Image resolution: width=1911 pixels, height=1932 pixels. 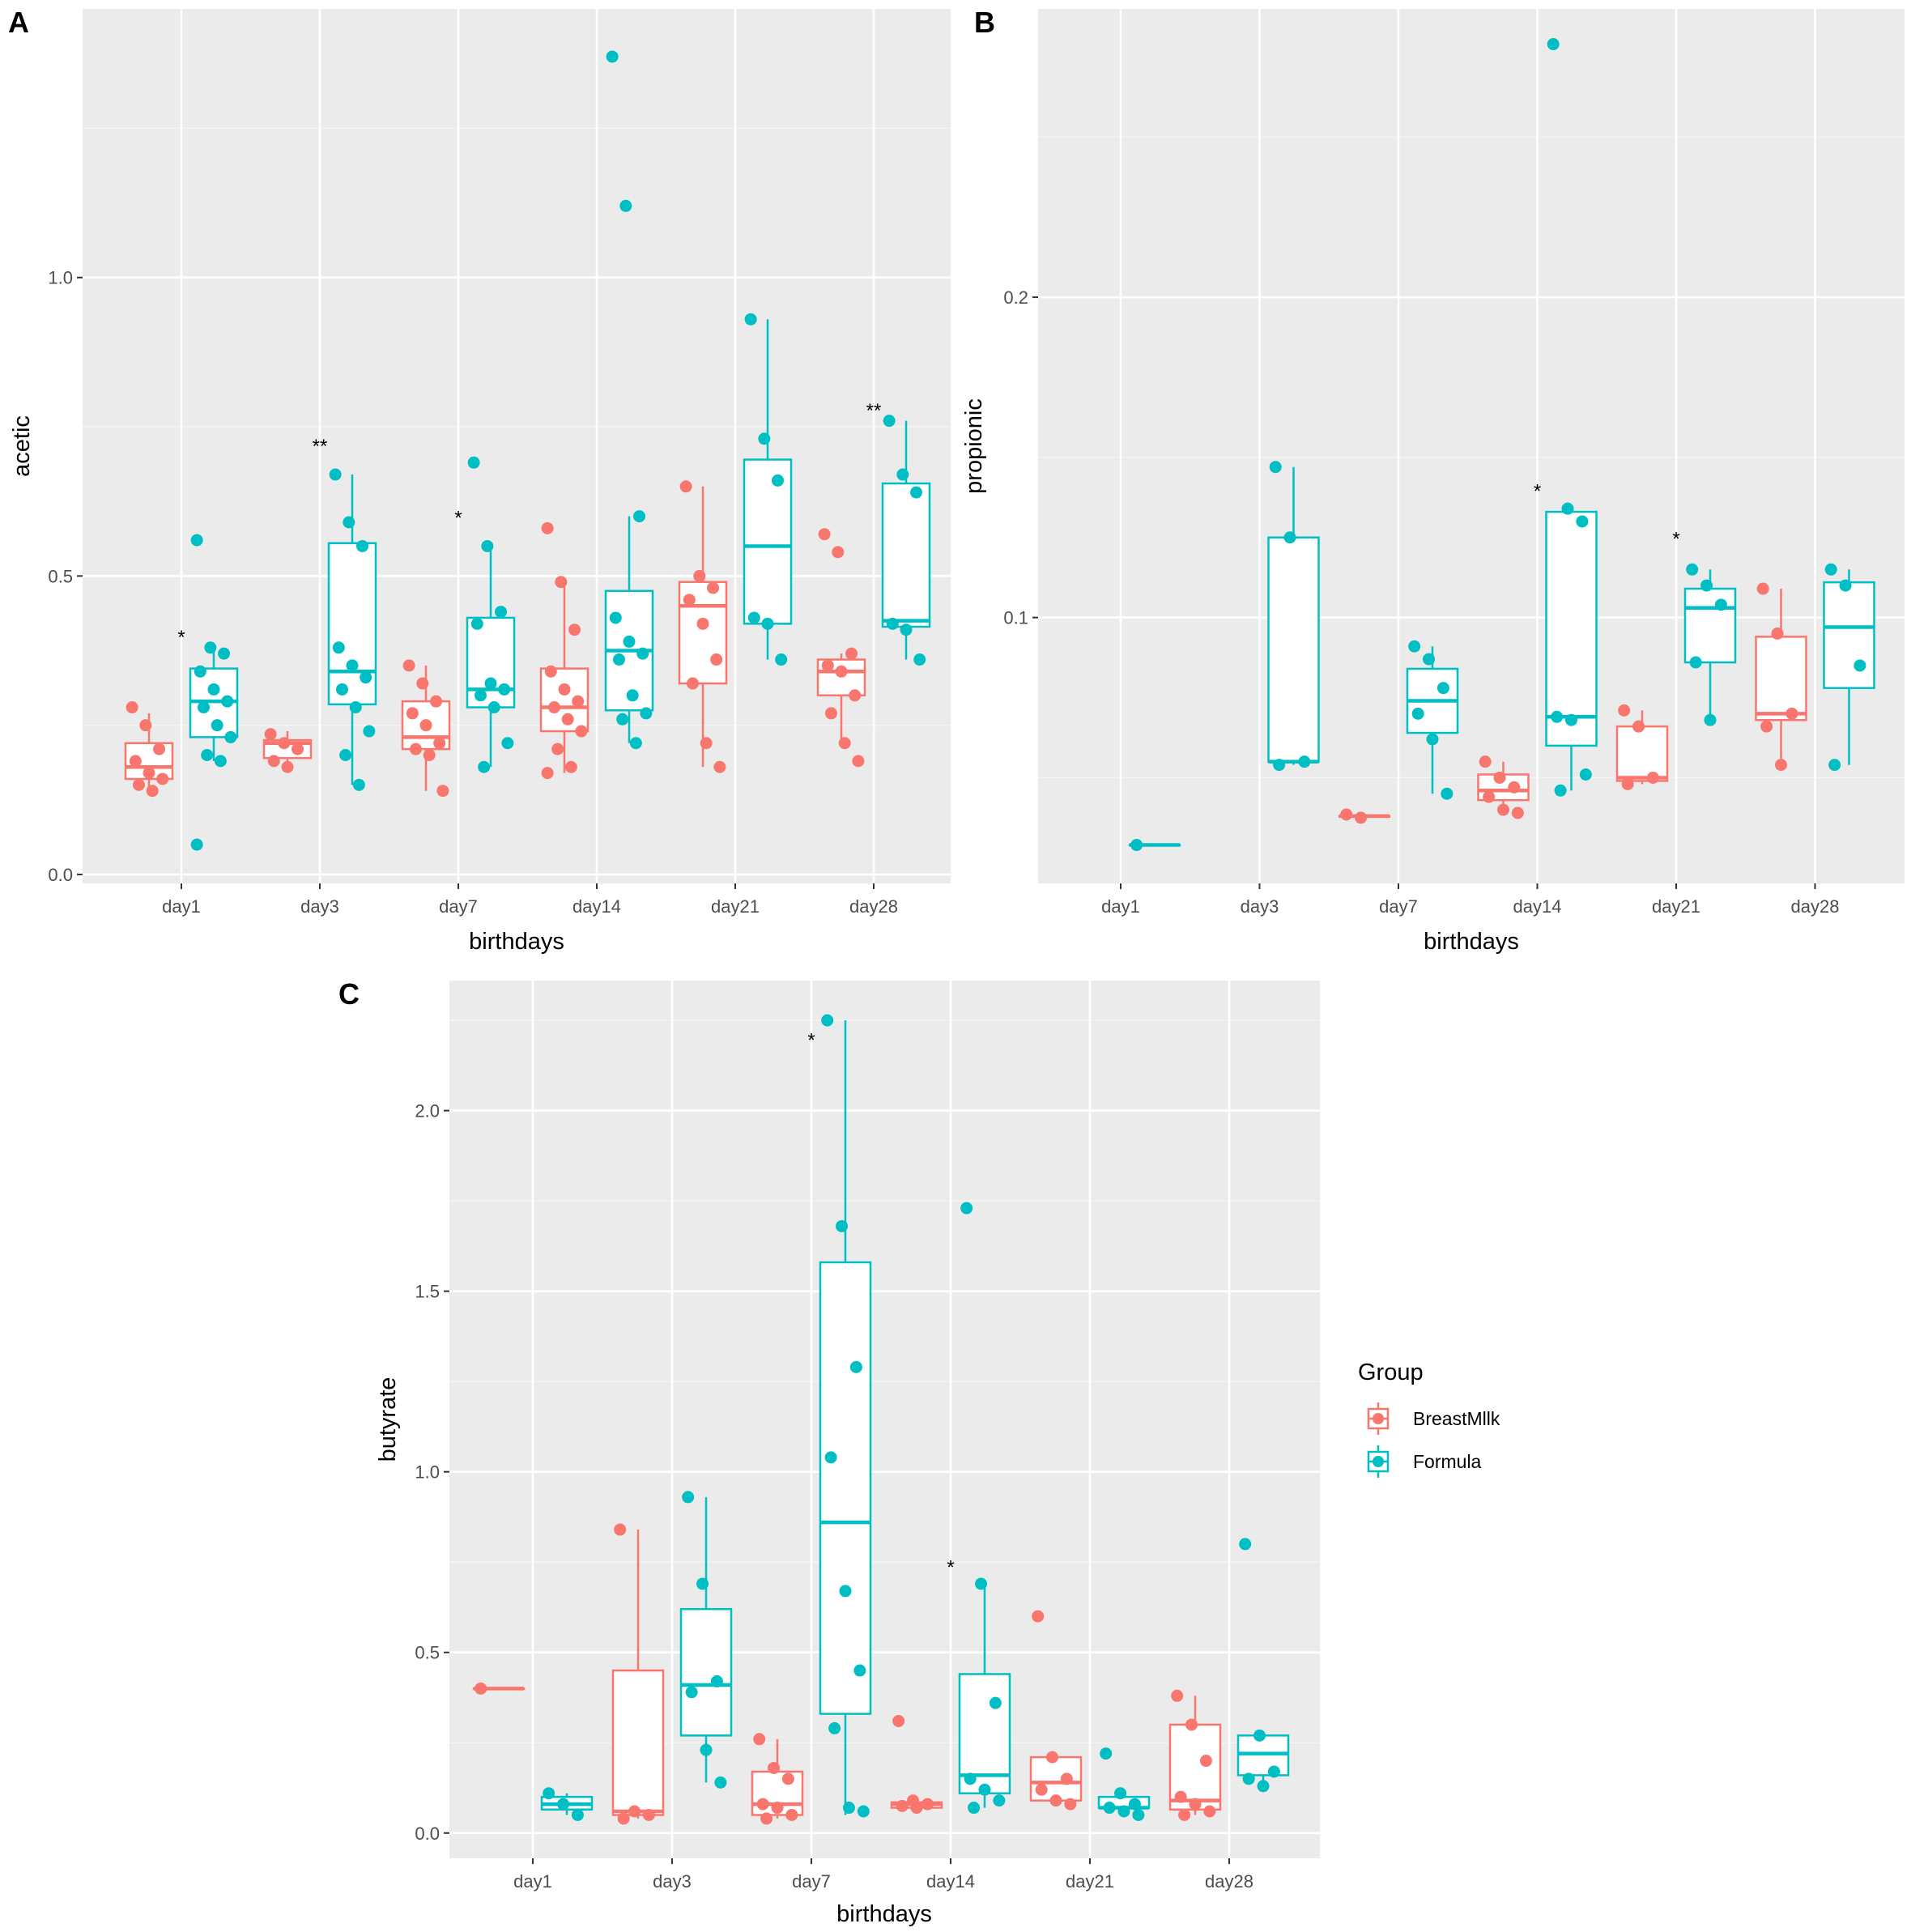 What do you see at coordinates (1471, 942) in the screenshot?
I see `panel-b-x-axis-title: birthdays` at bounding box center [1471, 942].